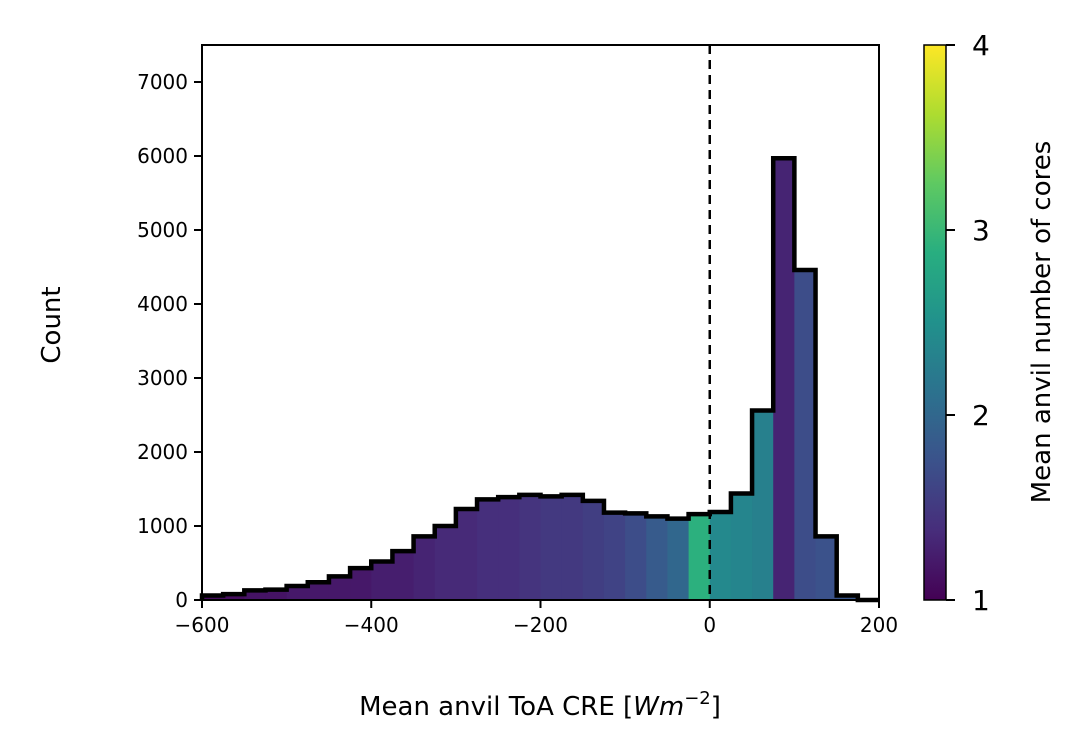  I want to click on x-tick-label: −600, so click(202, 625).